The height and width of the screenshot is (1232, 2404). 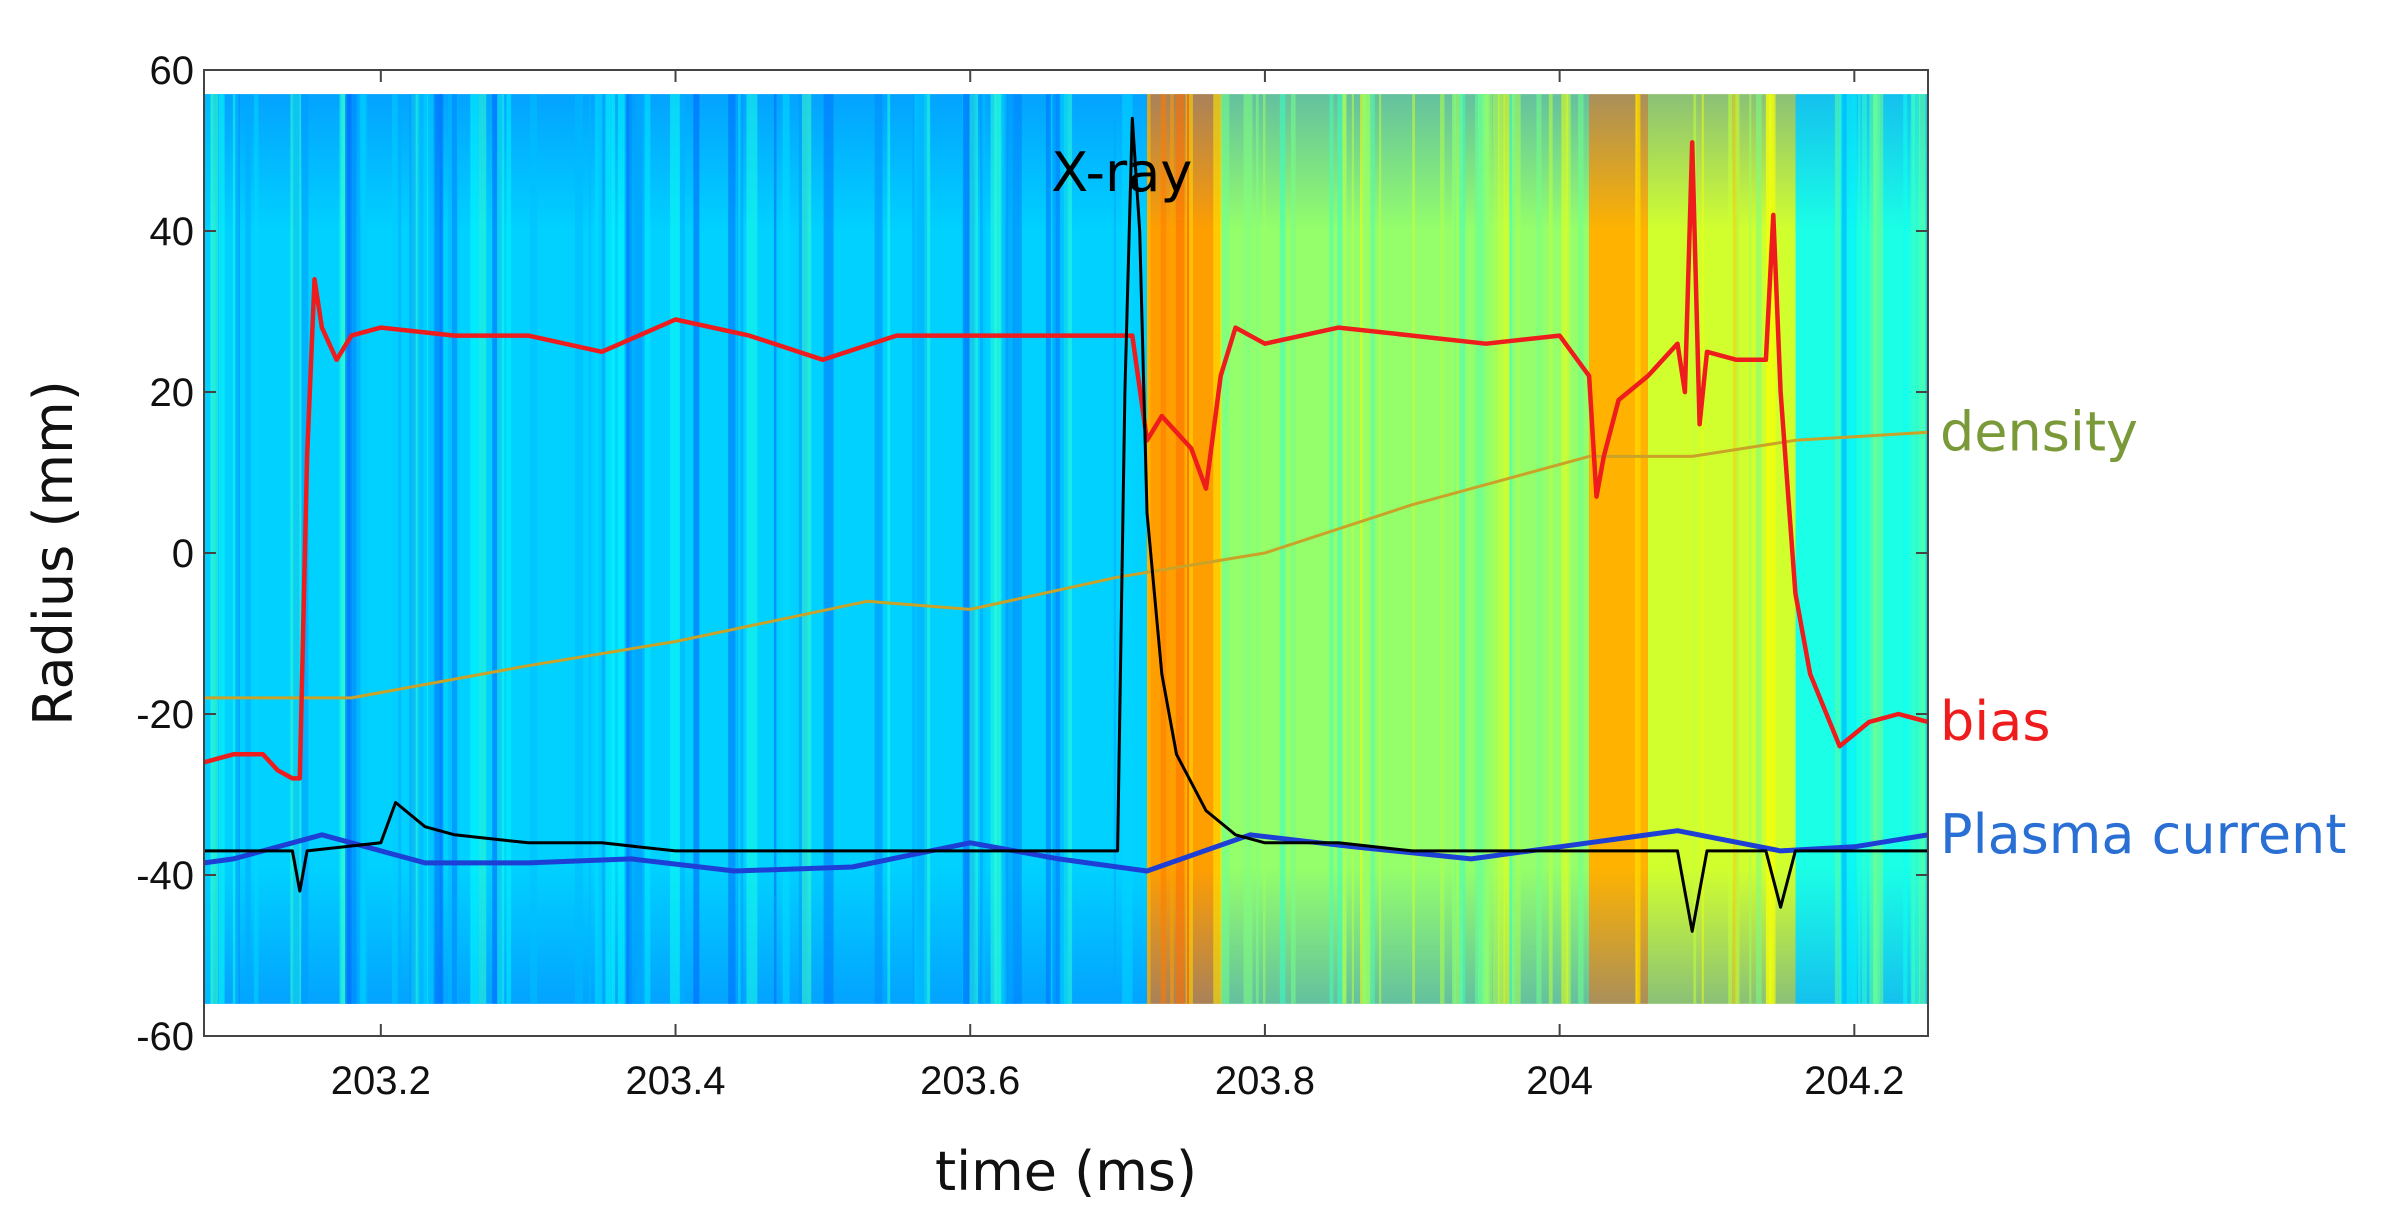 I want to click on y-axis-title: Radius (mm), so click(x=53, y=553).